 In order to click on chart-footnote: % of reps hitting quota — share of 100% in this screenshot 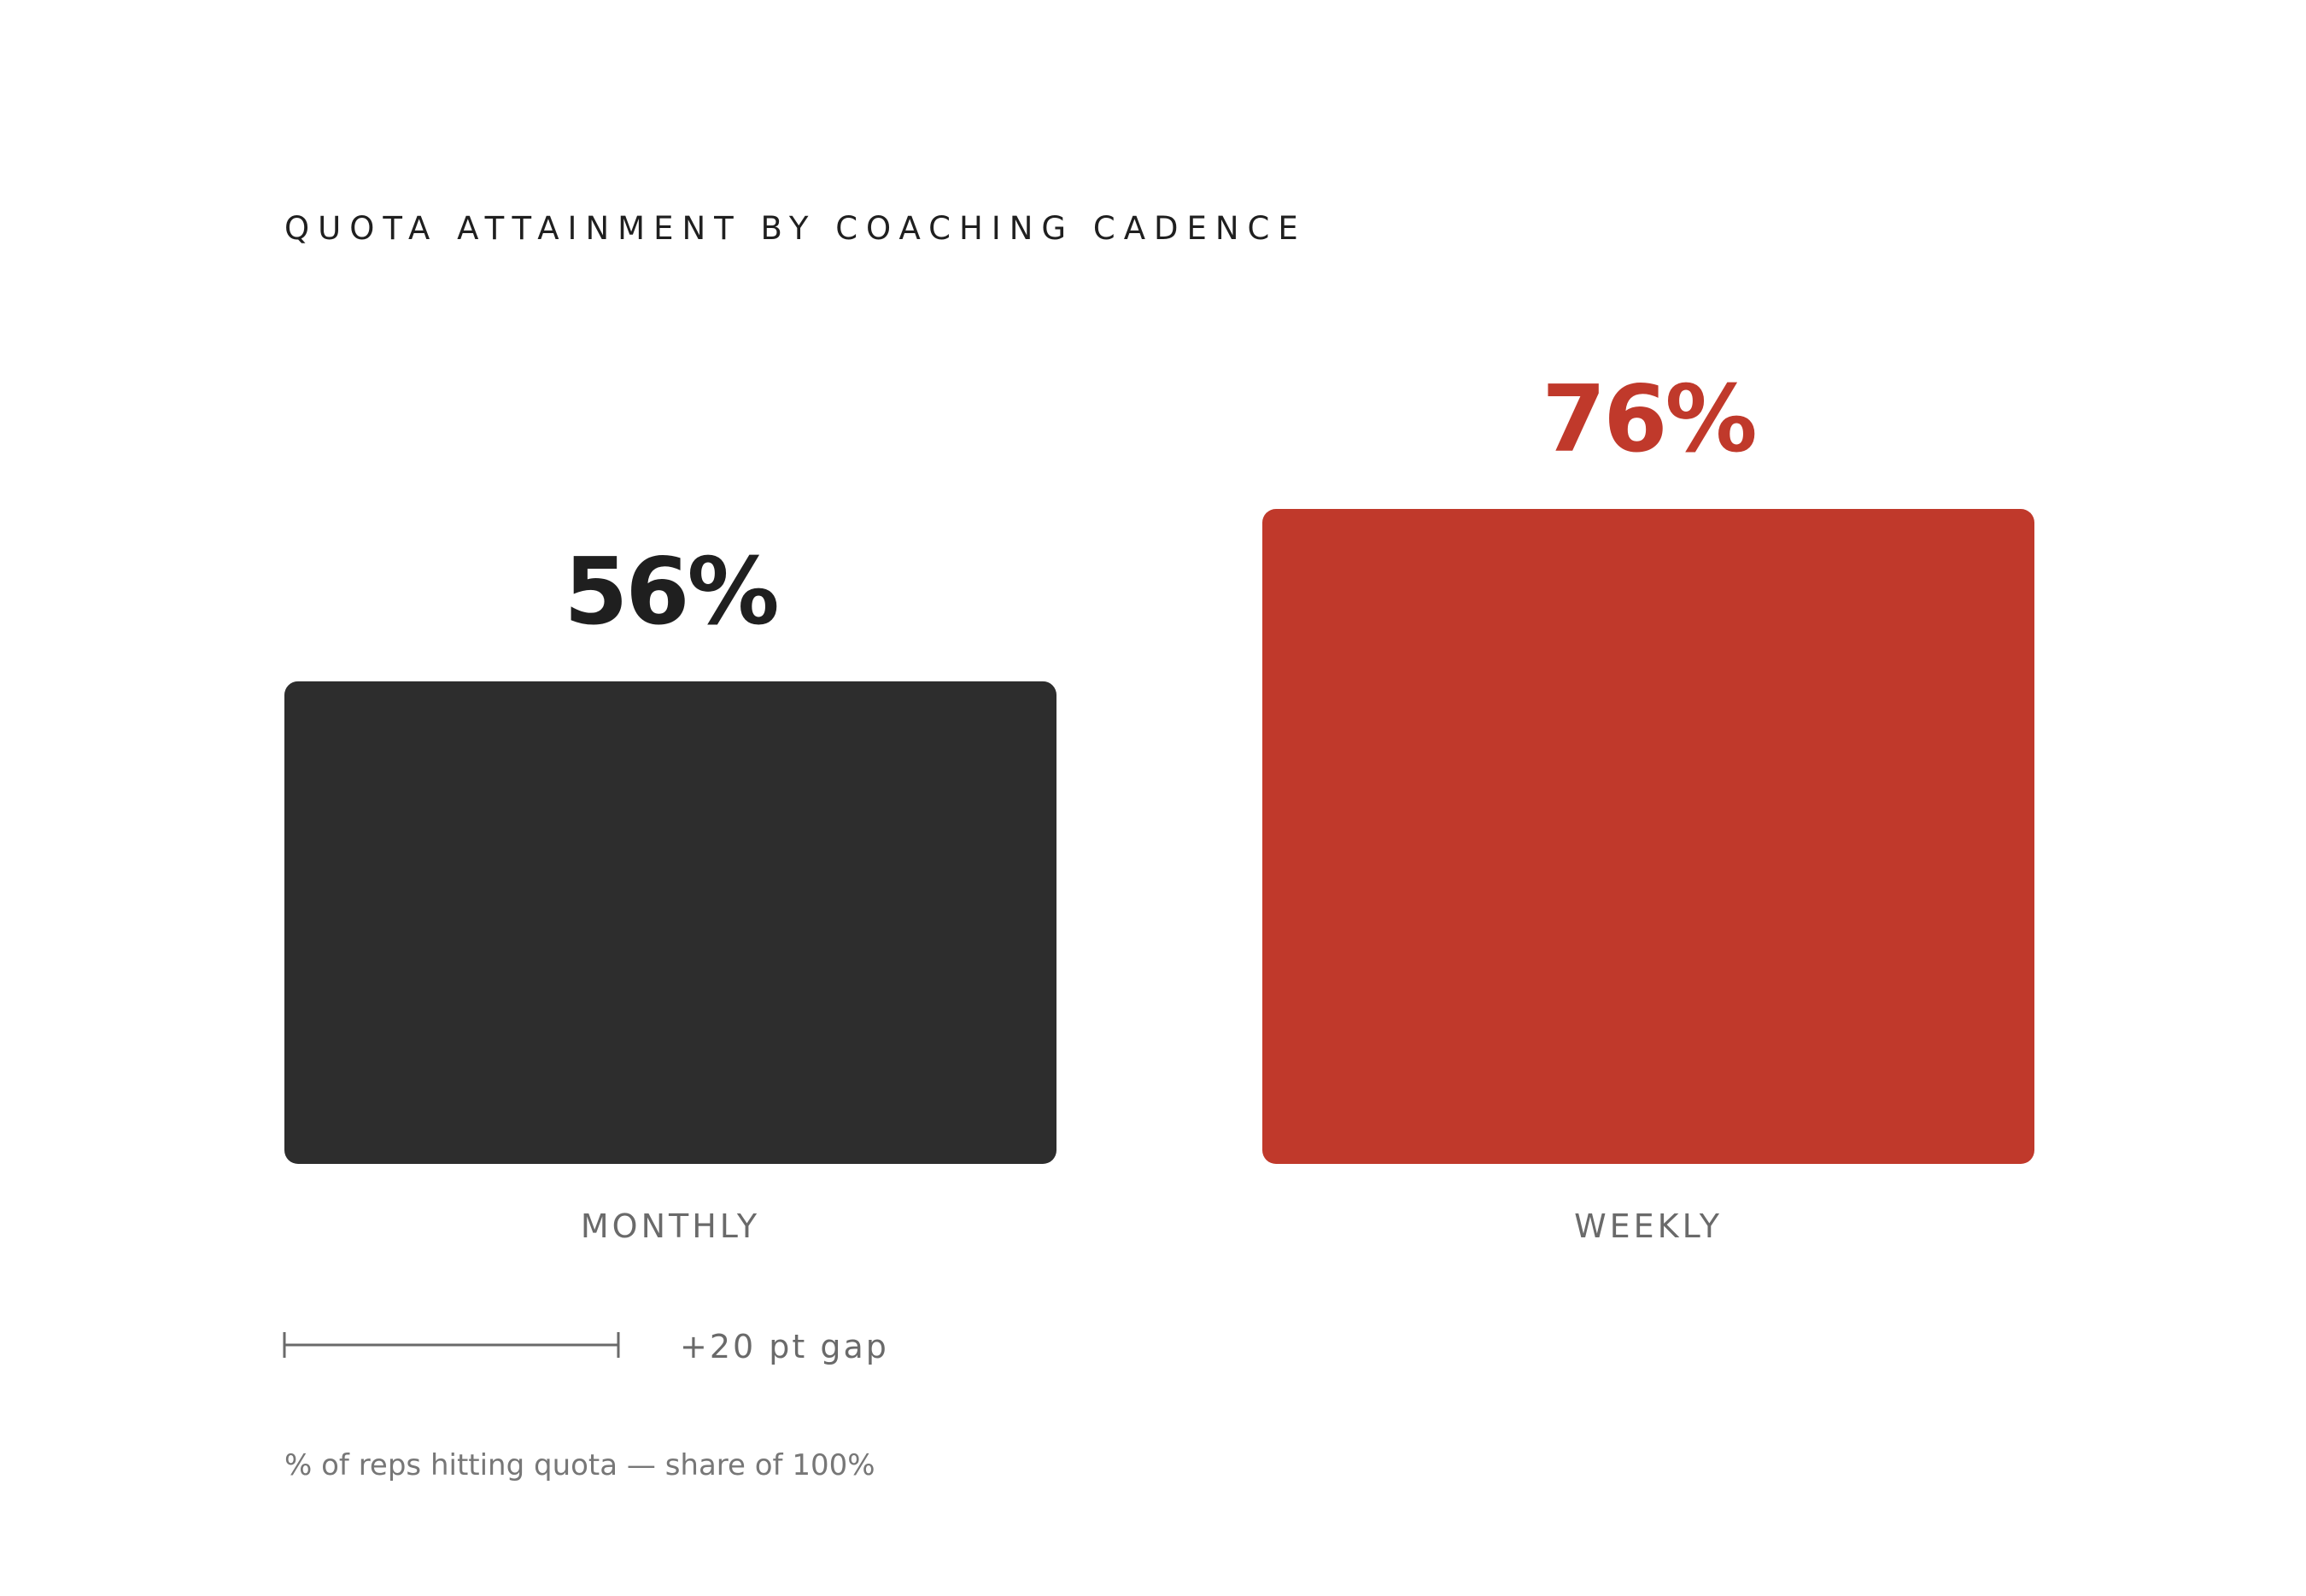, I will do `click(580, 1465)`.